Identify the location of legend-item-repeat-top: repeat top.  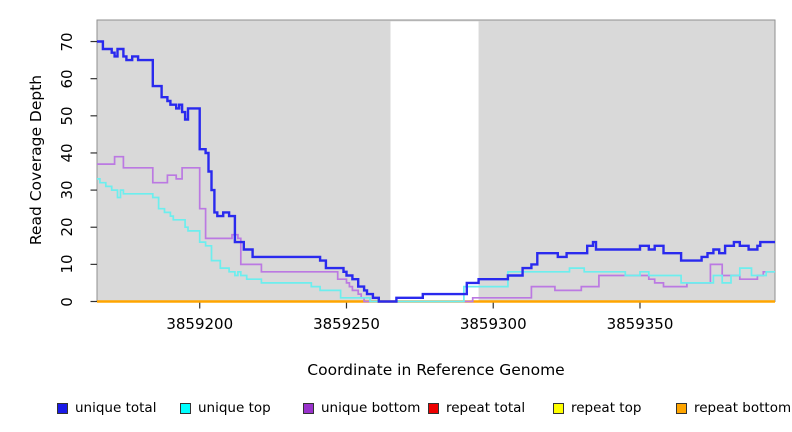
(597, 408).